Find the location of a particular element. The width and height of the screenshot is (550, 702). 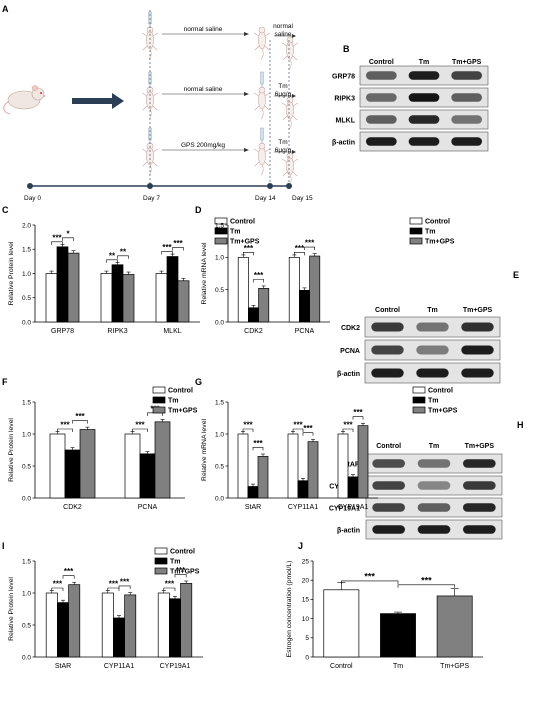

x-tick-label: CYP19A1 is located at coordinates (175, 666).